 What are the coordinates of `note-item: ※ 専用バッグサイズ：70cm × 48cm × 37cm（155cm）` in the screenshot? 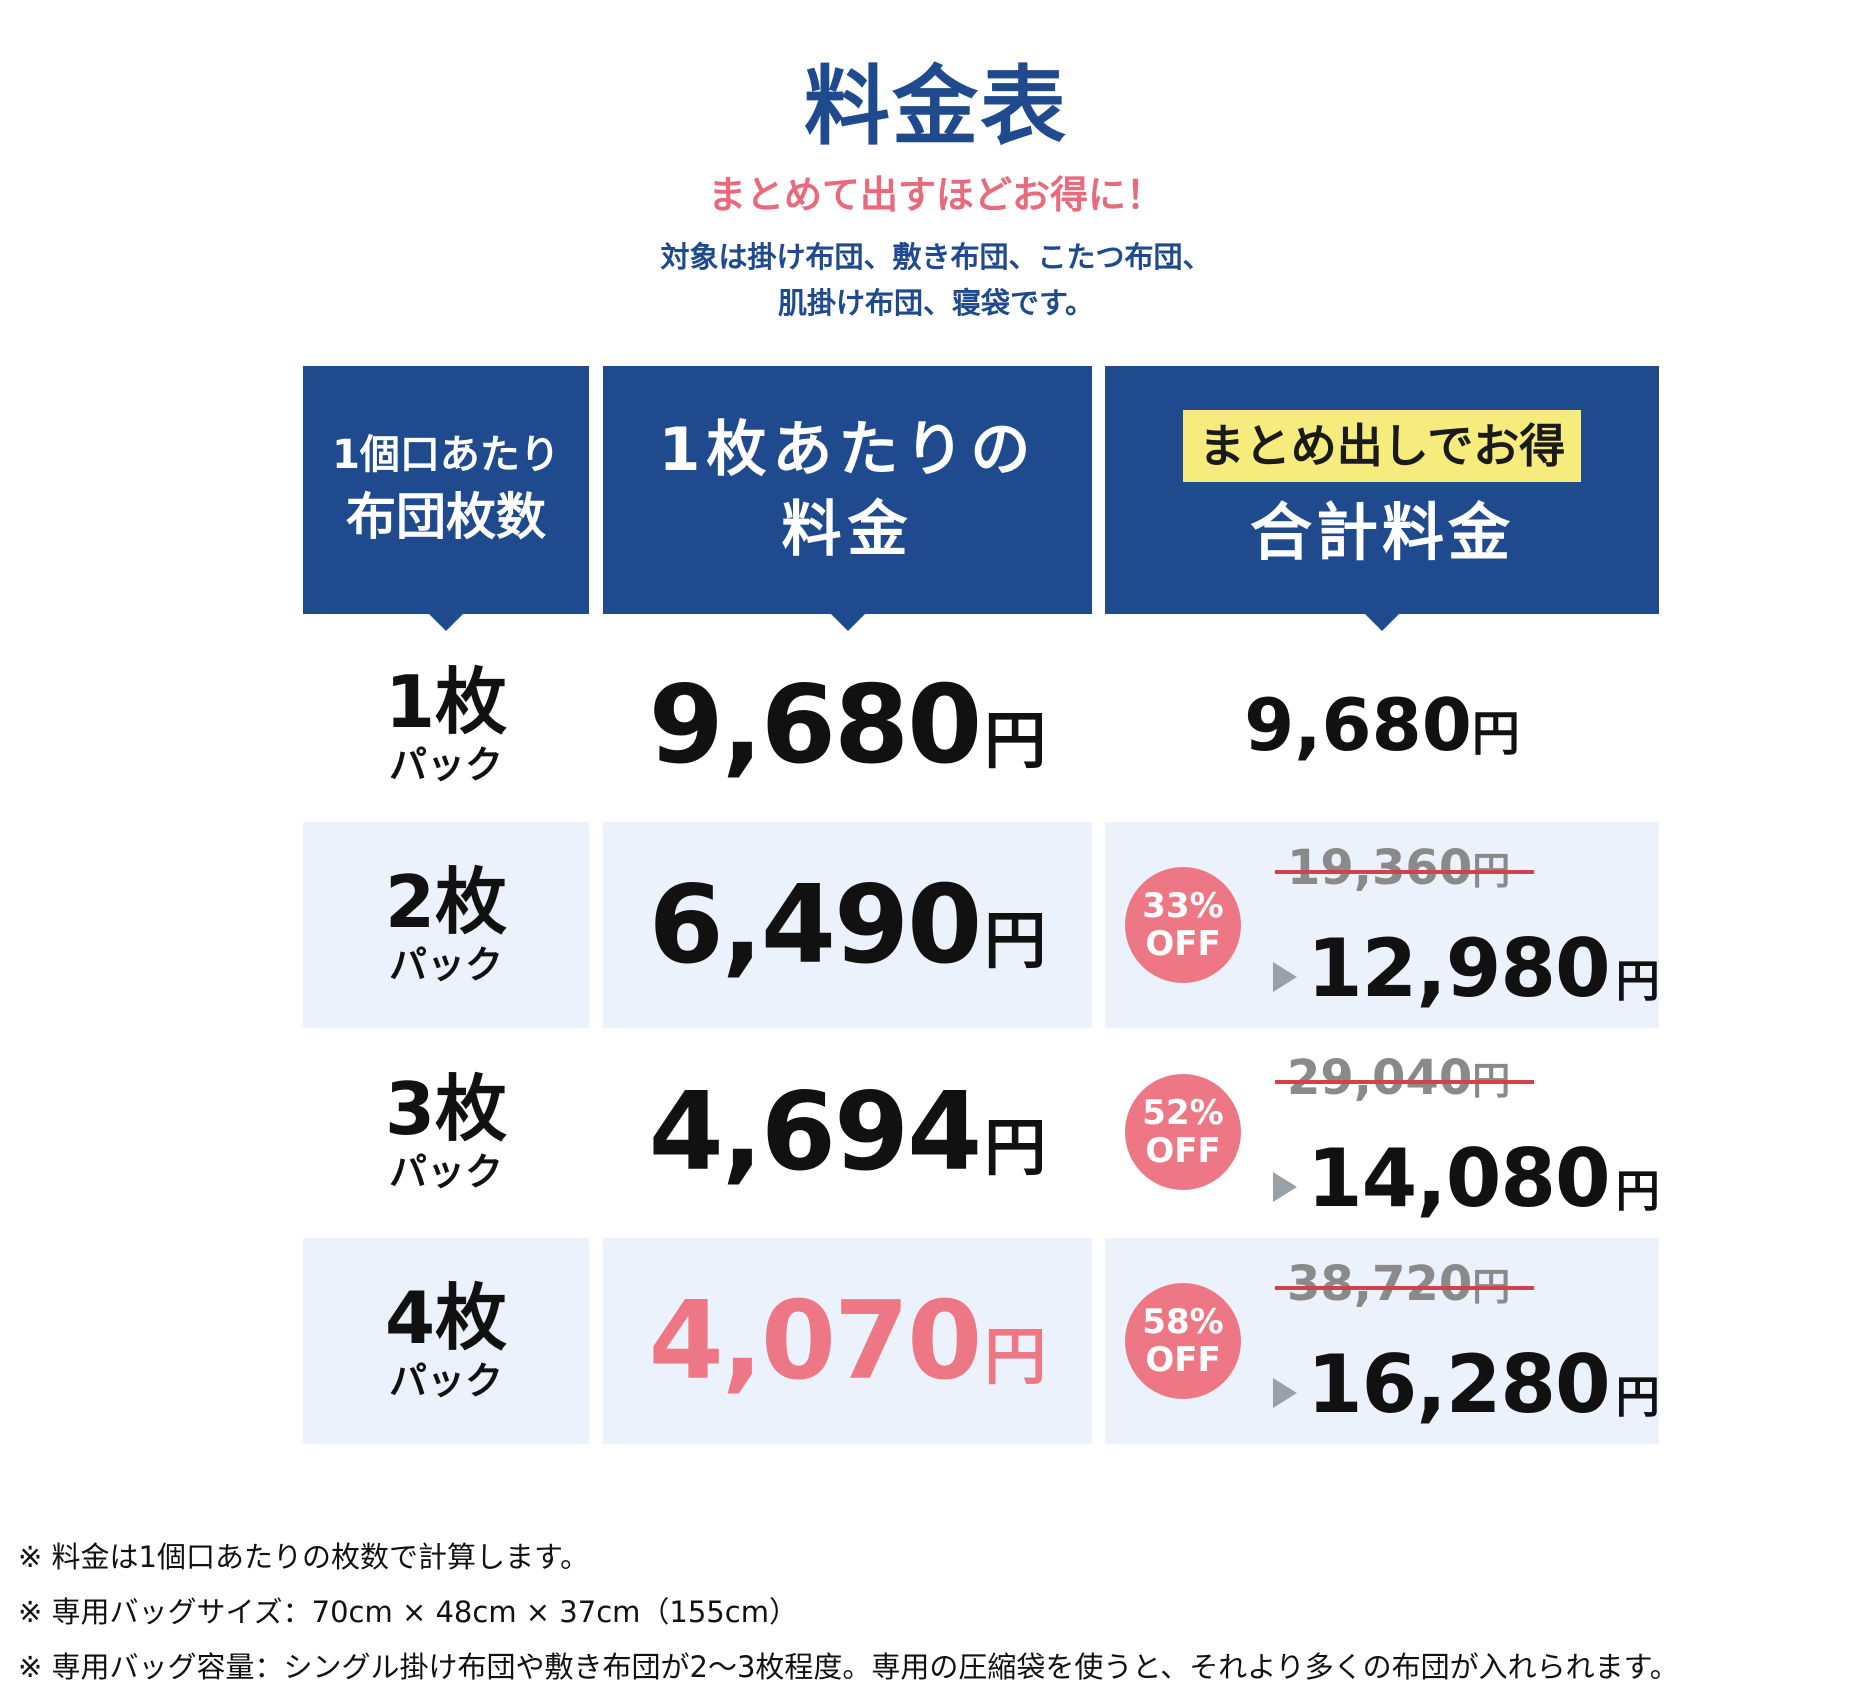 It's located at (408, 1612).